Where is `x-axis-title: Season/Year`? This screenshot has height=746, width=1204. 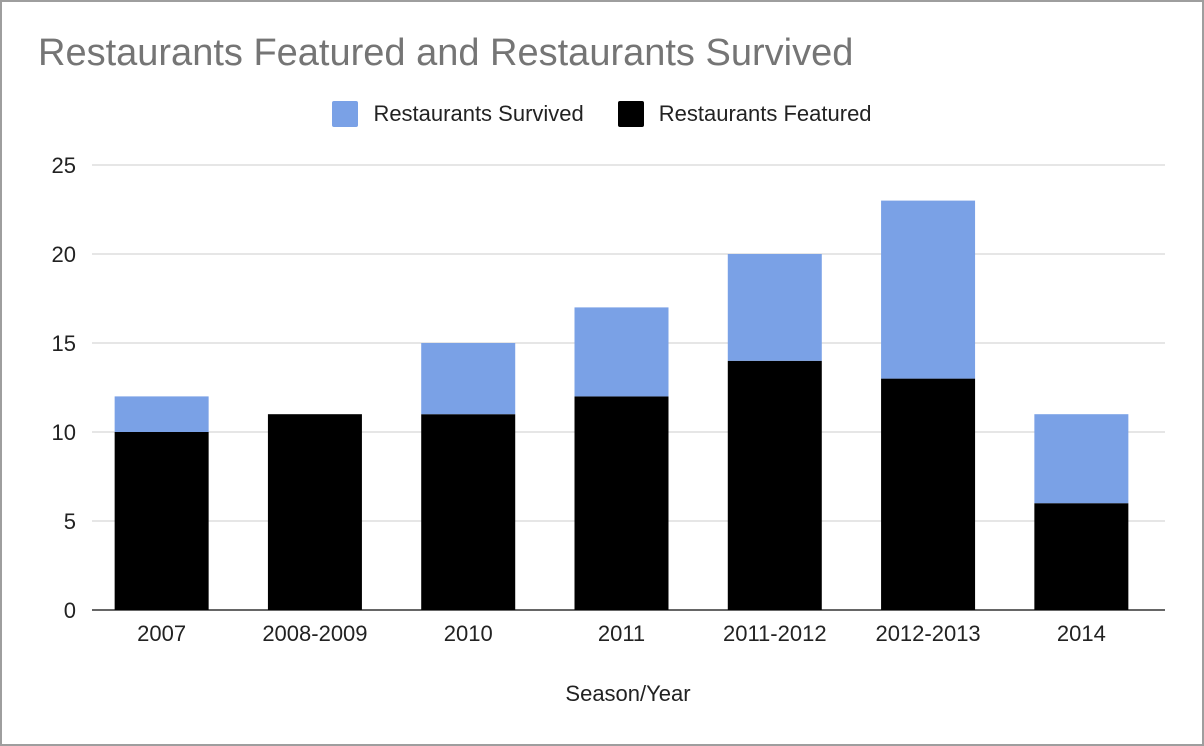
x-axis-title: Season/Year is located at coordinates (628, 693).